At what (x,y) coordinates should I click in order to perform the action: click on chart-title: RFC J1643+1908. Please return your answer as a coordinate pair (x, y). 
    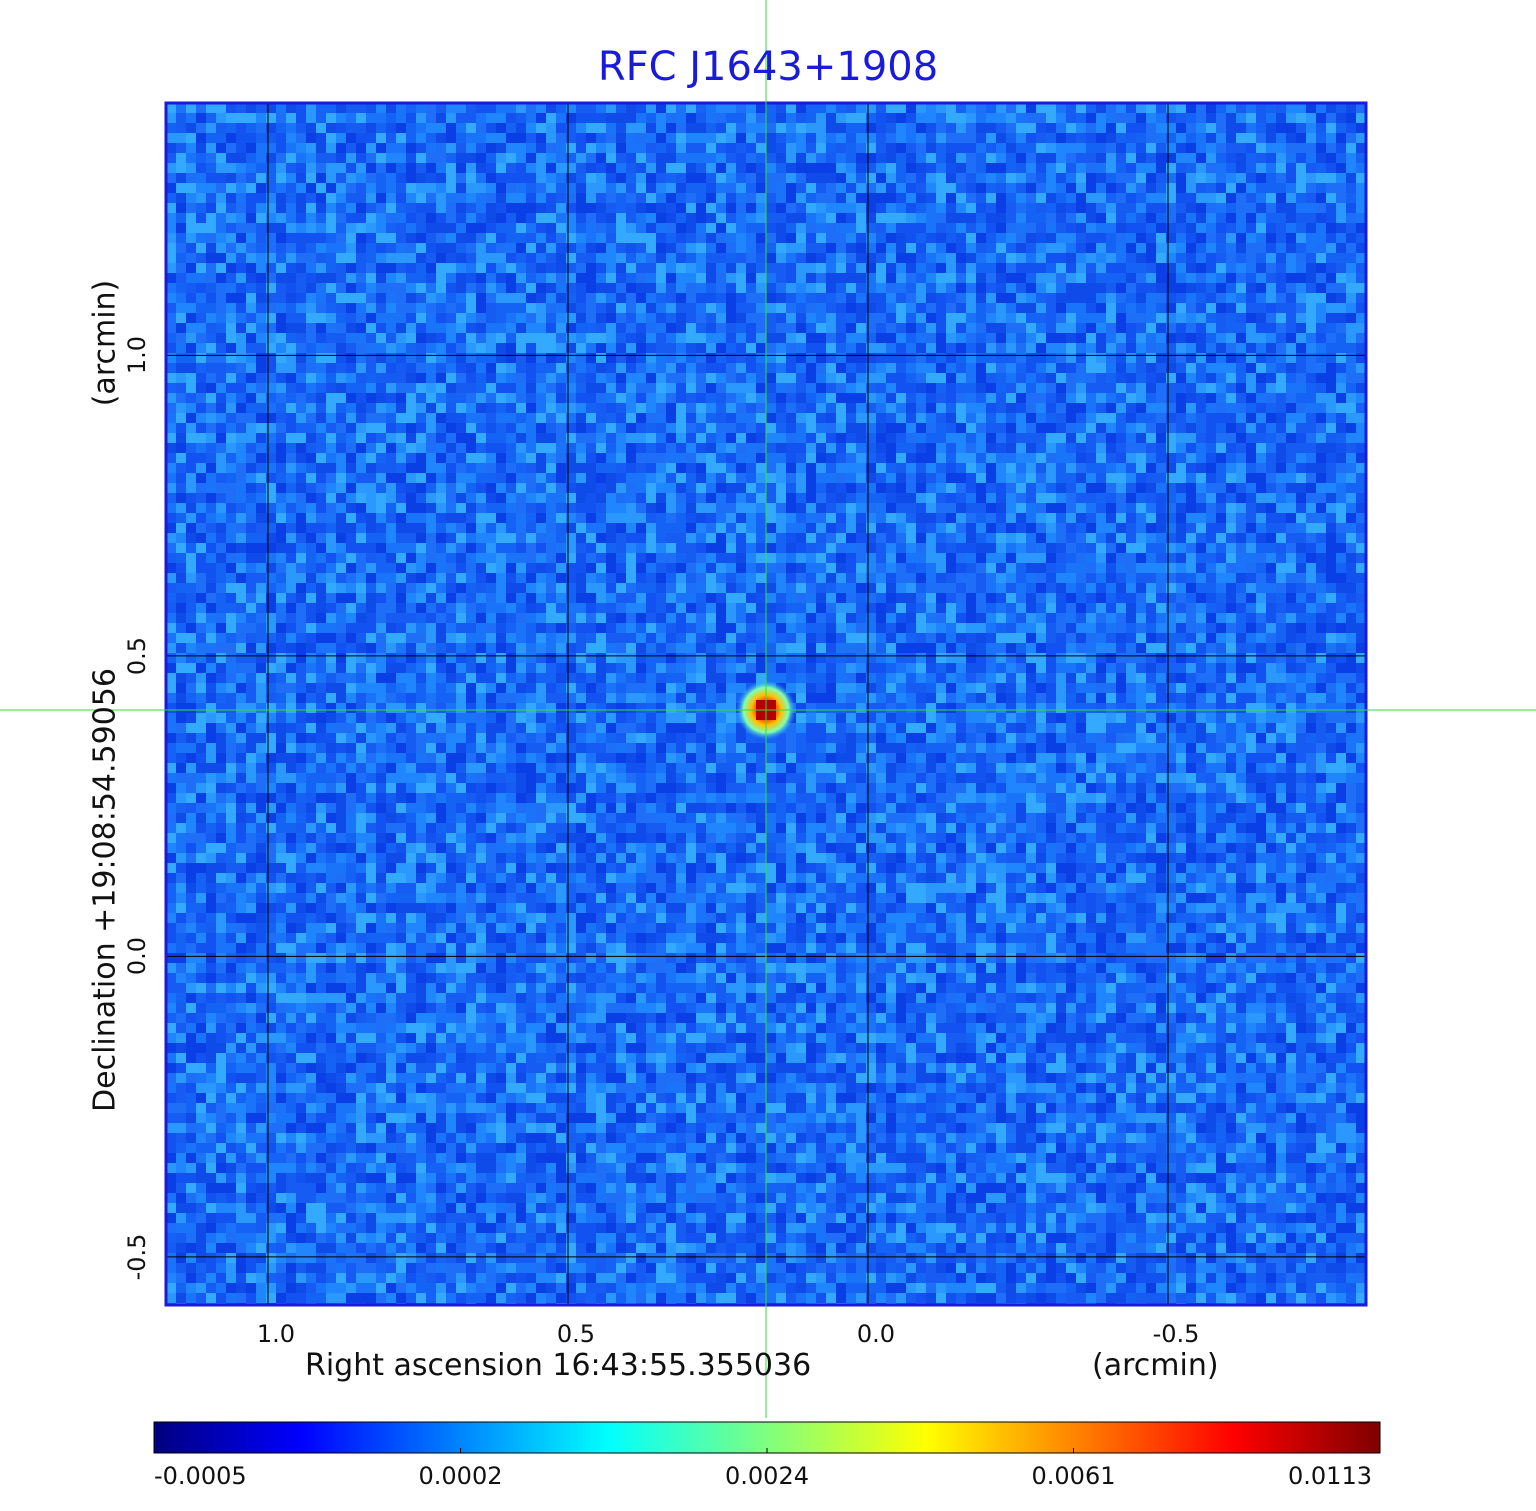
    Looking at the image, I should click on (768, 67).